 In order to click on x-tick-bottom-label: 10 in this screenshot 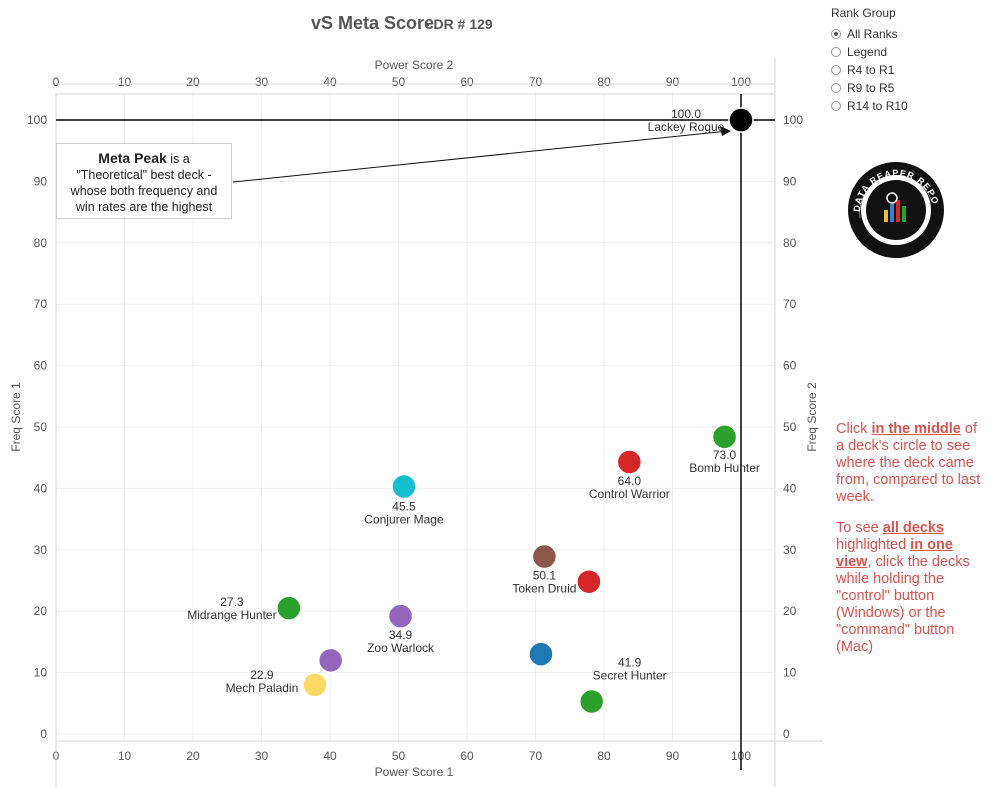, I will do `click(125, 756)`.